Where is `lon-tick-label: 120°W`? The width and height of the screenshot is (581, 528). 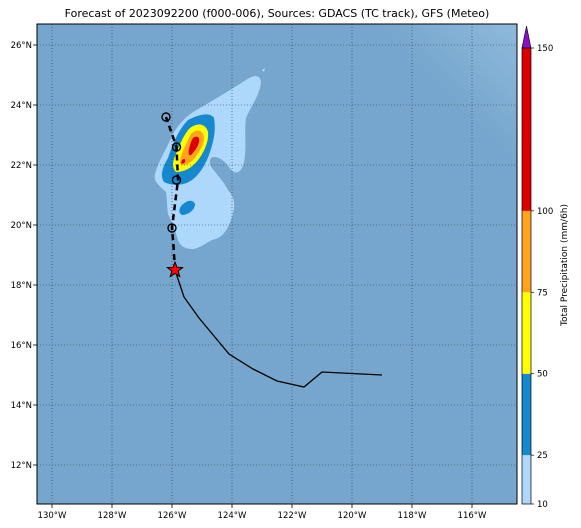
lon-tick-label: 120°W is located at coordinates (352, 516).